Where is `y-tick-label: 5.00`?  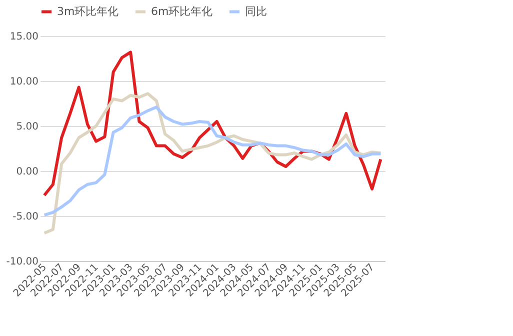 y-tick-label: 5.00 is located at coordinates (27, 127).